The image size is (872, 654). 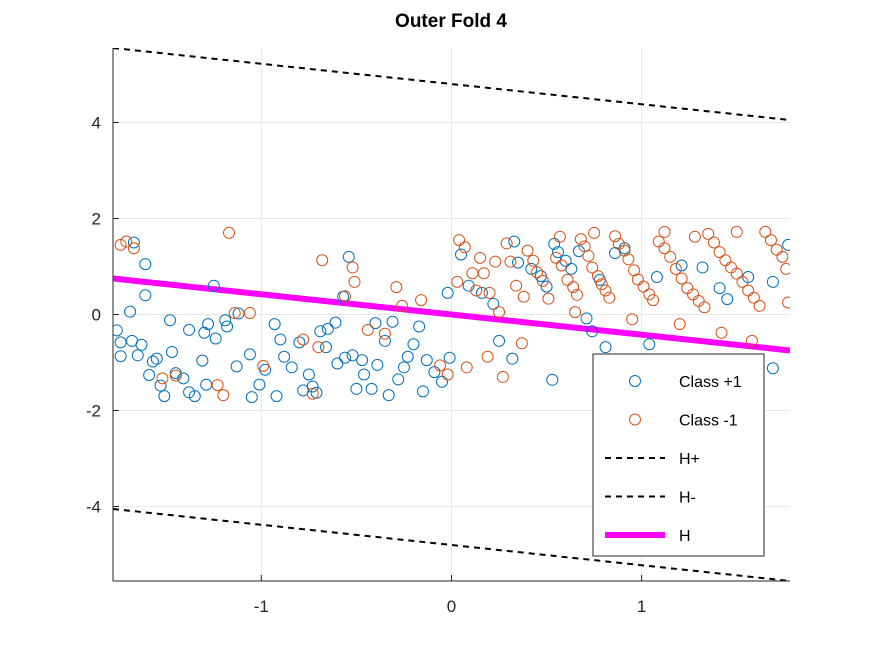 I want to click on h-minus-line, so click(x=451, y=544).